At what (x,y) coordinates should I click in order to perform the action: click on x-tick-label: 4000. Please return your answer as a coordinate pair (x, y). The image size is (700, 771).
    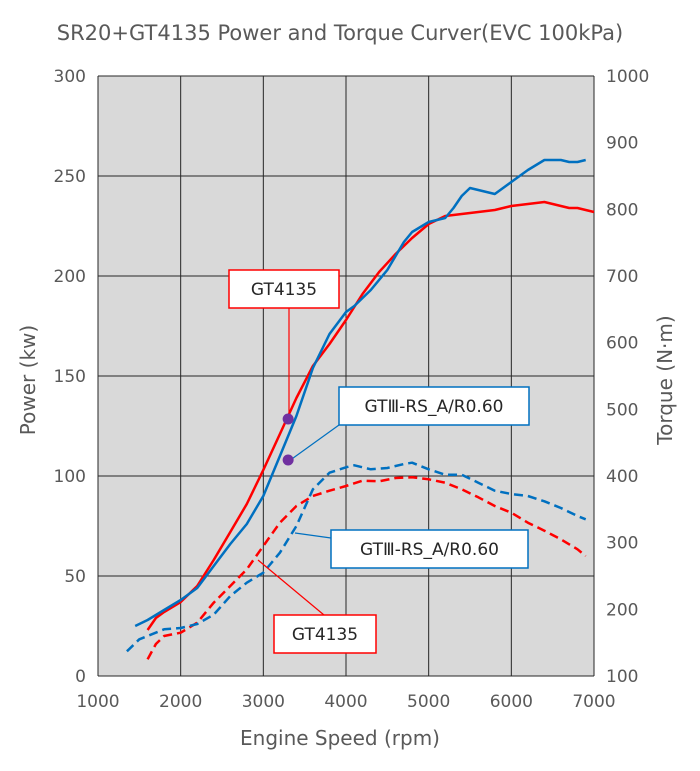
    Looking at the image, I should click on (345, 702).